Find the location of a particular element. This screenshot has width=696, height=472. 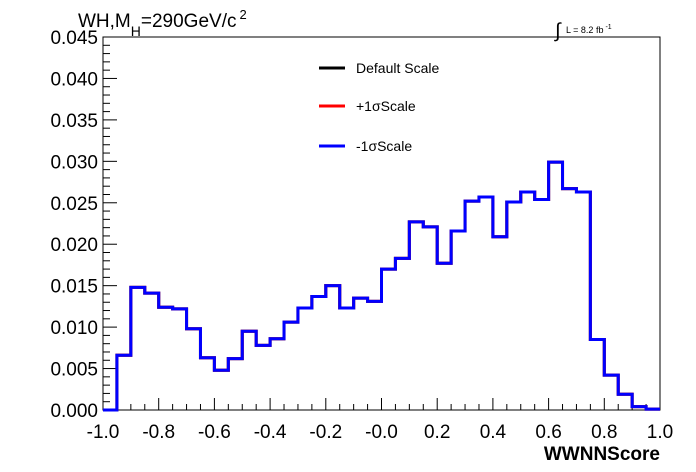

y-tick-label: 0.040 is located at coordinates (74, 79).